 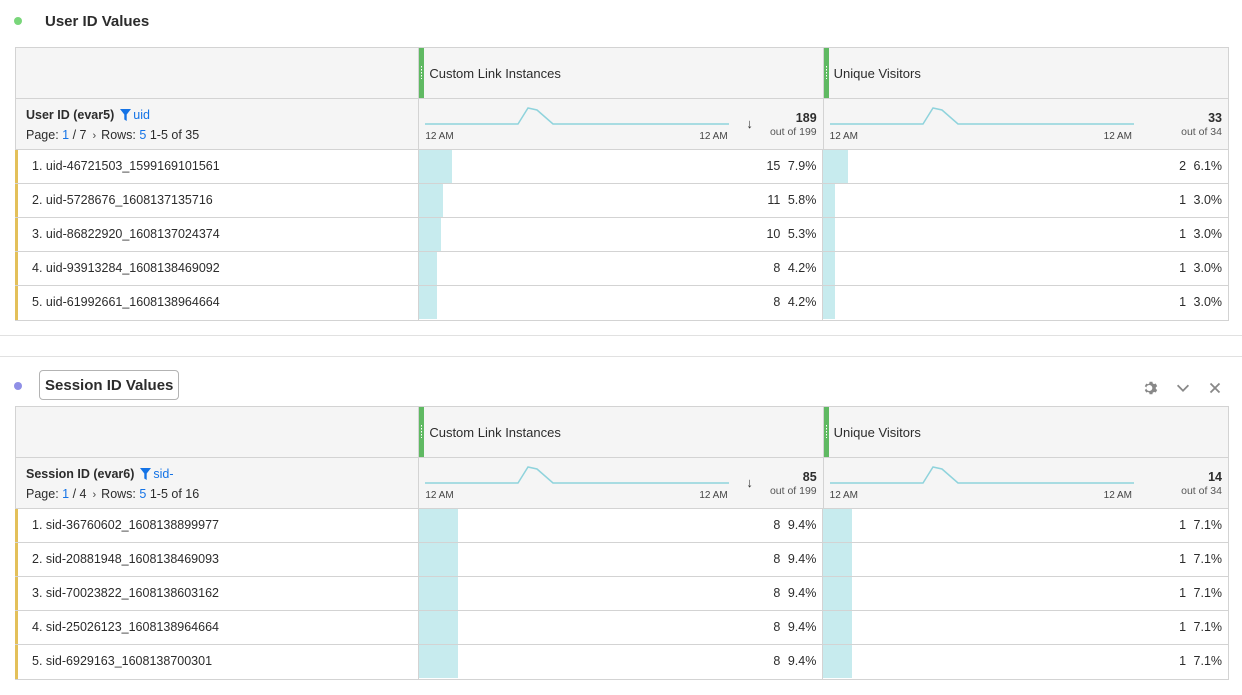 What do you see at coordinates (79, 135) in the screenshot?
I see `page-total: / 7` at bounding box center [79, 135].